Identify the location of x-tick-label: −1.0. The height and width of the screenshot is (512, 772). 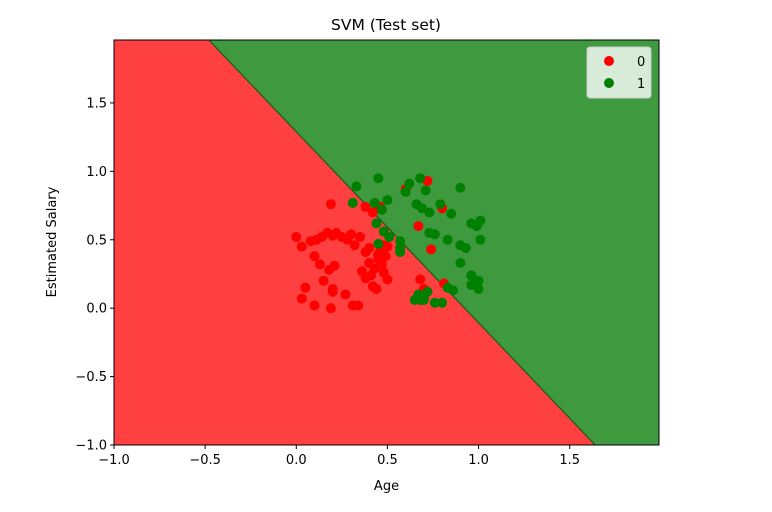
(114, 460).